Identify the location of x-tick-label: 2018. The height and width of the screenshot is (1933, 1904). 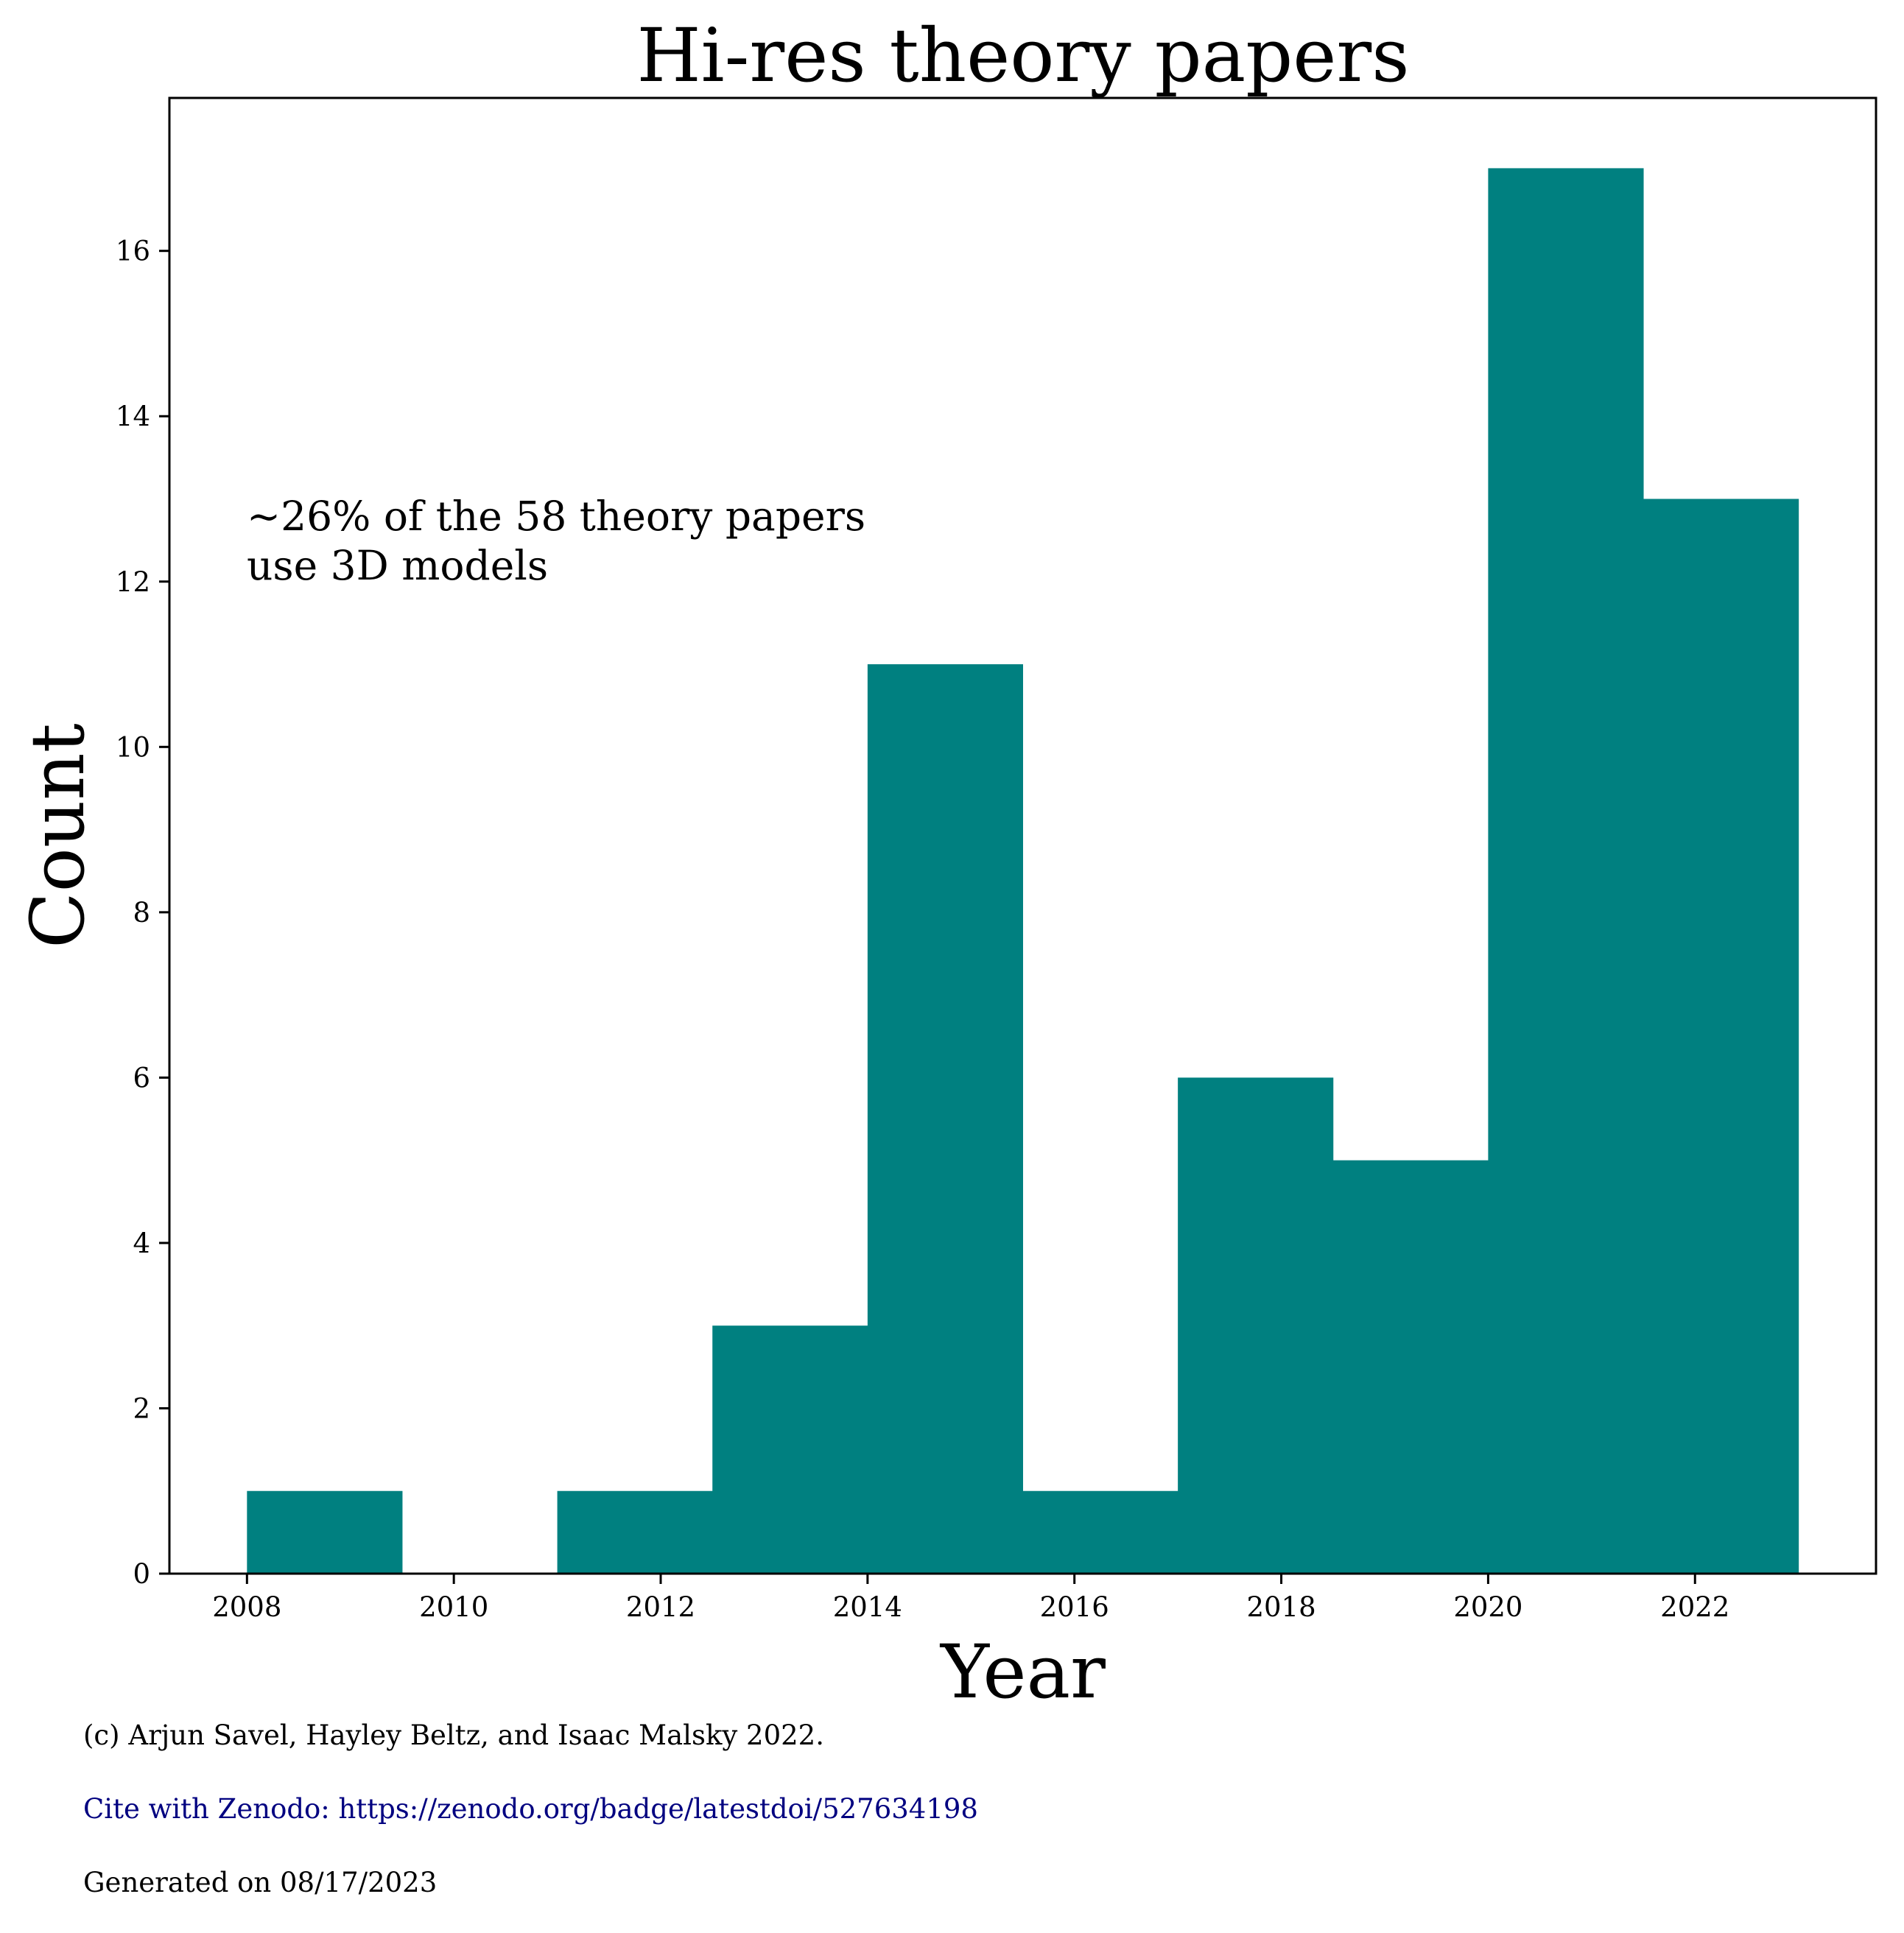
(1280, 1607).